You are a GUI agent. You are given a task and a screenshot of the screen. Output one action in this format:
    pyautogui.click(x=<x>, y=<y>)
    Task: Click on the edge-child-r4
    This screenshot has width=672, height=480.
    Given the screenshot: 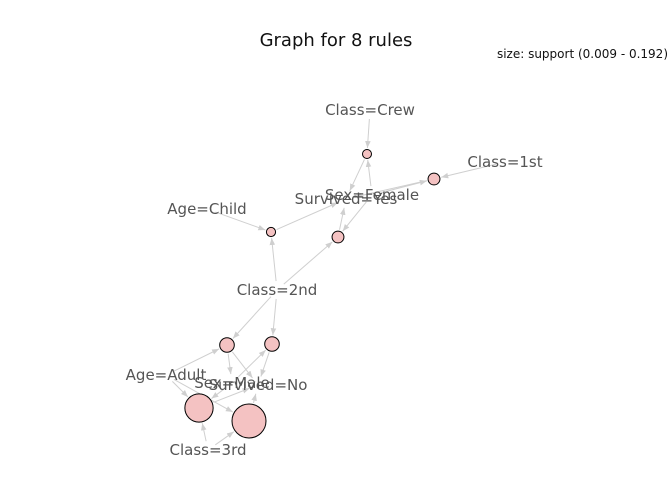 What is the action you would take?
    pyautogui.click(x=240, y=221)
    